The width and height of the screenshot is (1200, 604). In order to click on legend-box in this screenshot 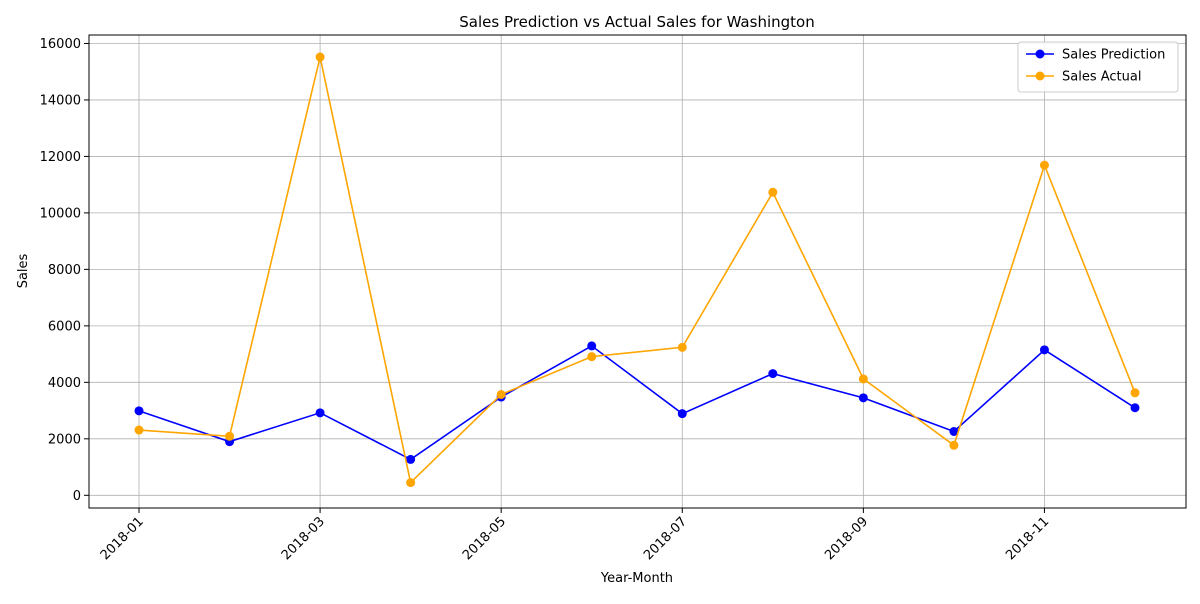, I will do `click(1098, 67)`.